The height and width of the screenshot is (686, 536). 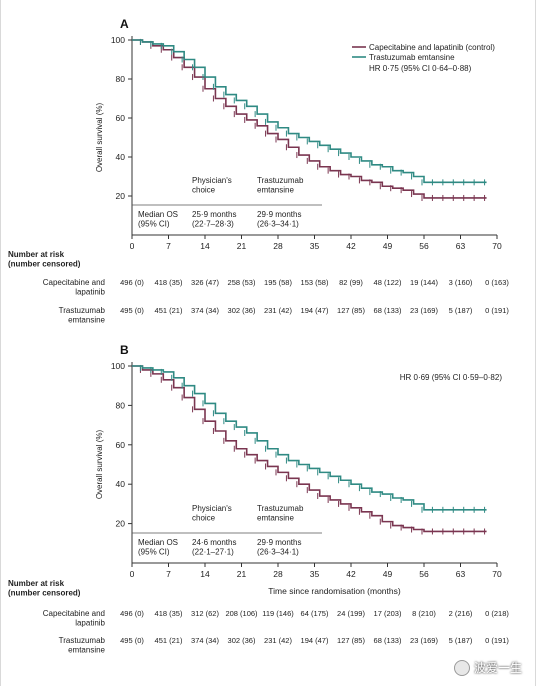 What do you see at coordinates (388, 246) in the screenshot?
I see `panel-a-x-tick-label: 49` at bounding box center [388, 246].